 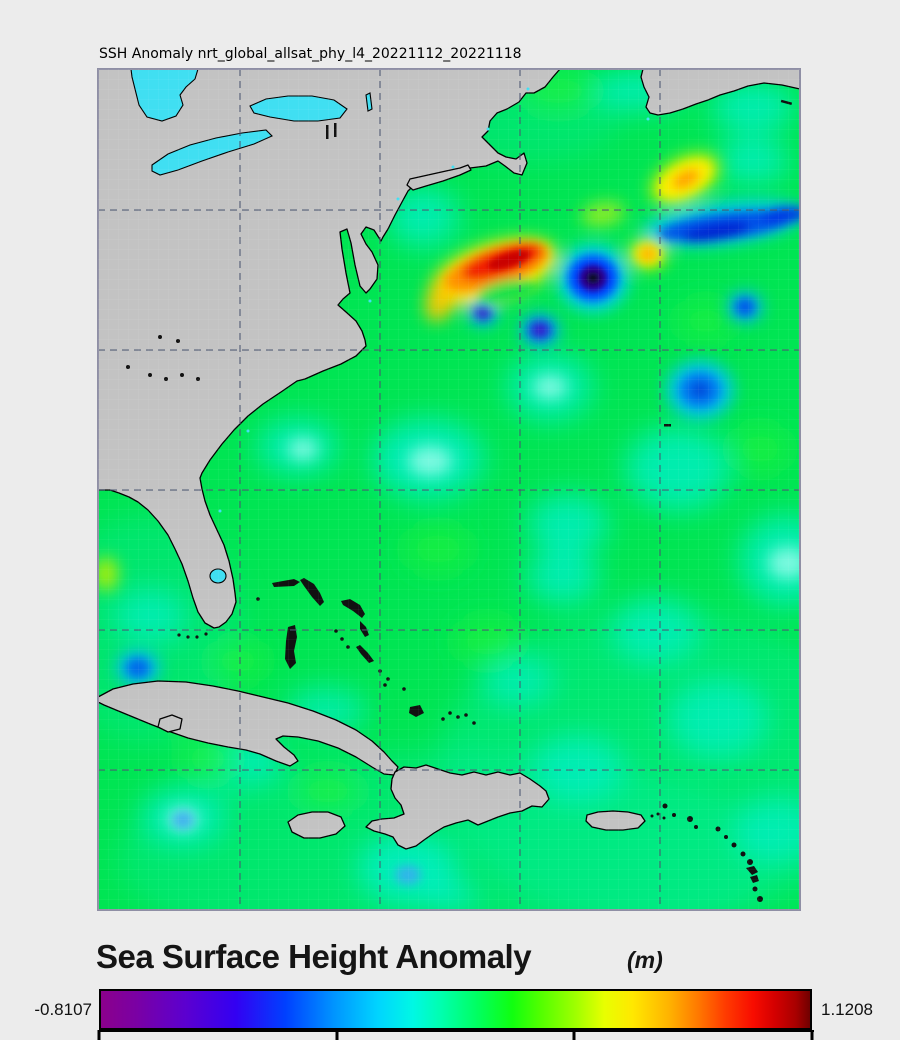 What do you see at coordinates (218, 576) in the screenshot?
I see `lake-okeechobee` at bounding box center [218, 576].